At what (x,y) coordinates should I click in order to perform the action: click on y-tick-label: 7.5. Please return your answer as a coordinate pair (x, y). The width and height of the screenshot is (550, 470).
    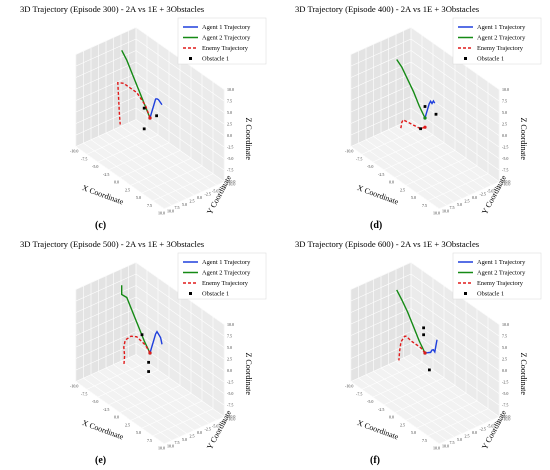
    Looking at the image, I should click on (452, 442).